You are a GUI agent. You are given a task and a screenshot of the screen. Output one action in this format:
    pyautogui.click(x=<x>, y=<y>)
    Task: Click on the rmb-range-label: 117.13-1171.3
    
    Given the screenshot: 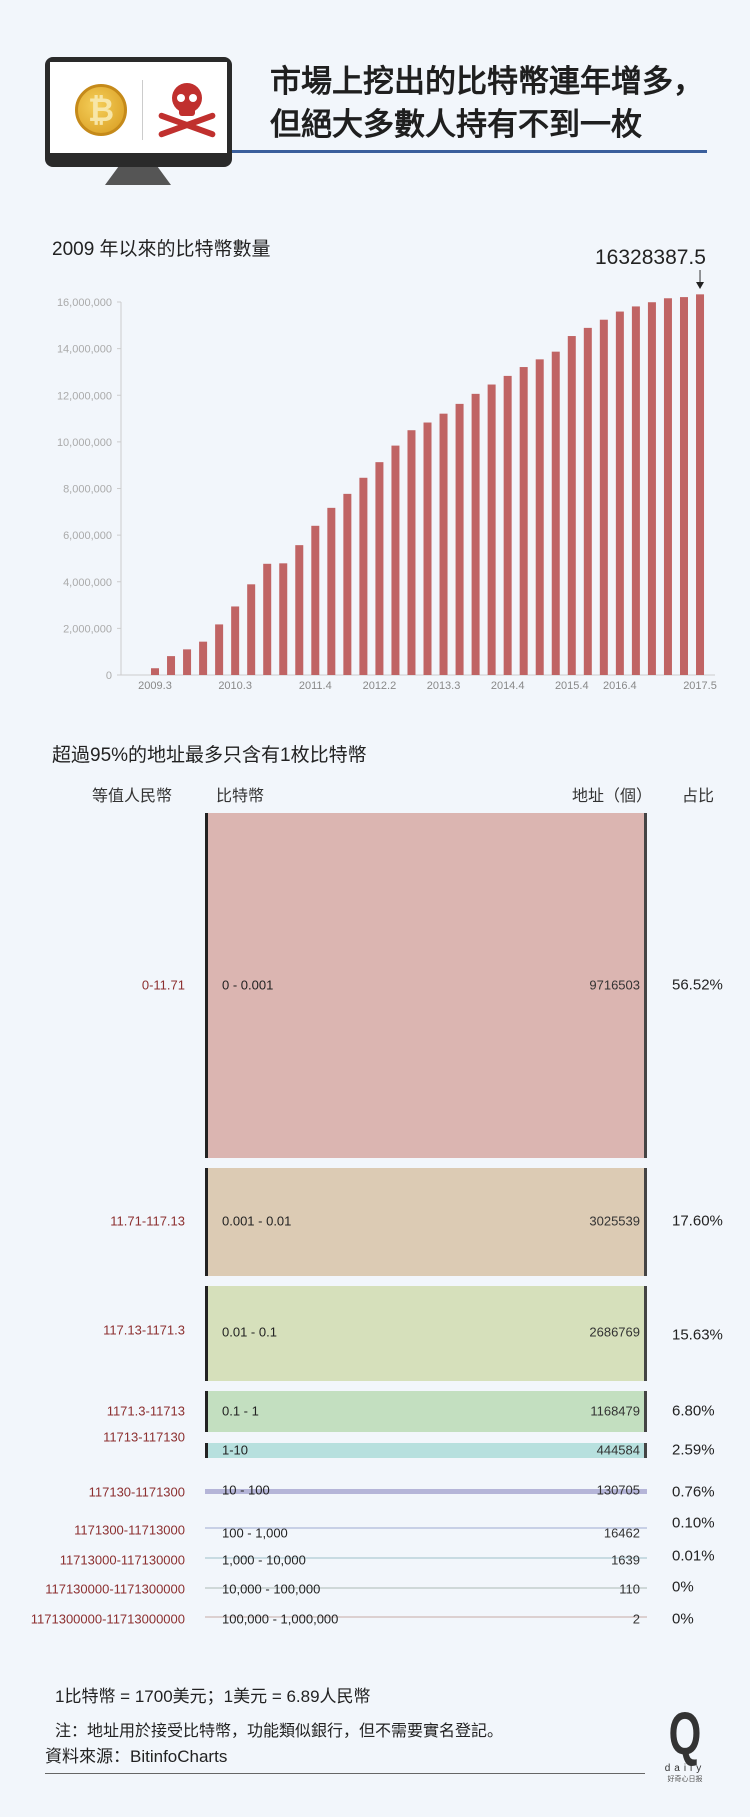 What is the action you would take?
    pyautogui.click(x=144, y=1330)
    